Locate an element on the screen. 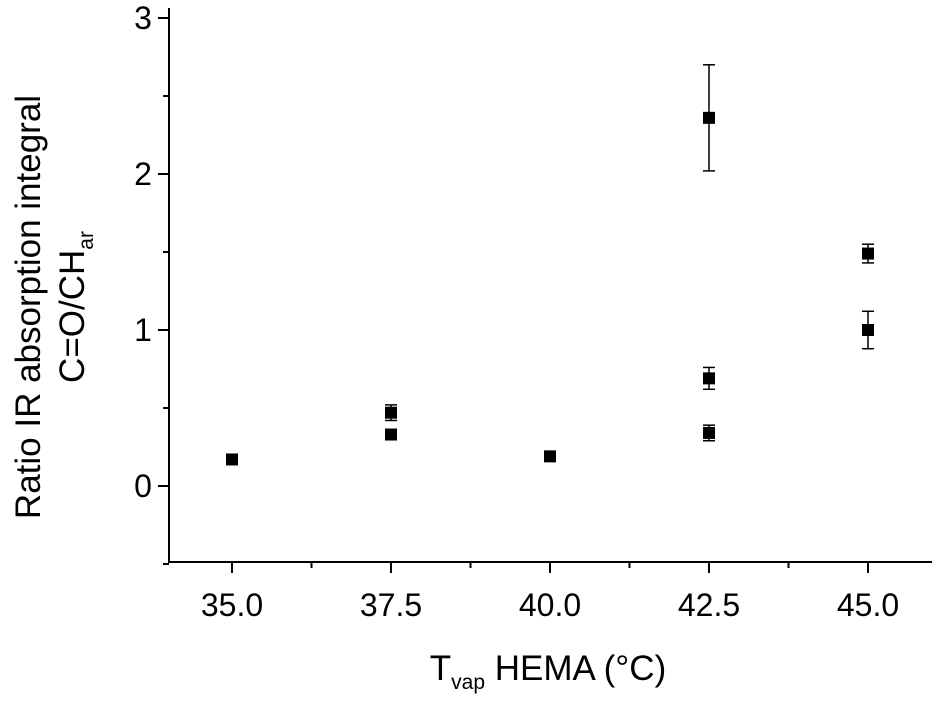 Image resolution: width=938 pixels, height=703 pixels. y-tick-label: 0 is located at coordinates (143, 486).